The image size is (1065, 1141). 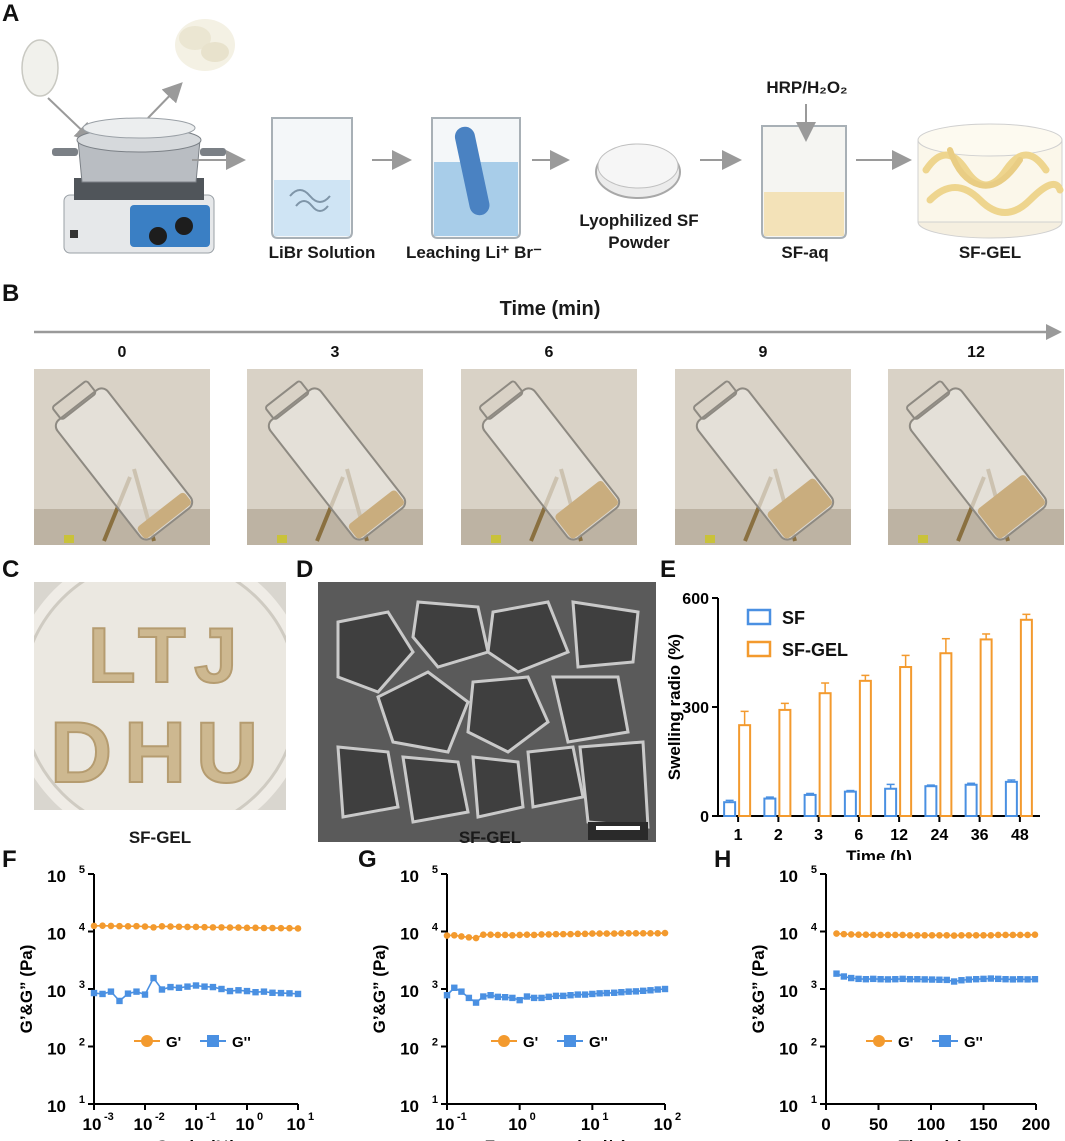 I want to click on x-tick-exponent: 0, so click(x=260, y=1117).